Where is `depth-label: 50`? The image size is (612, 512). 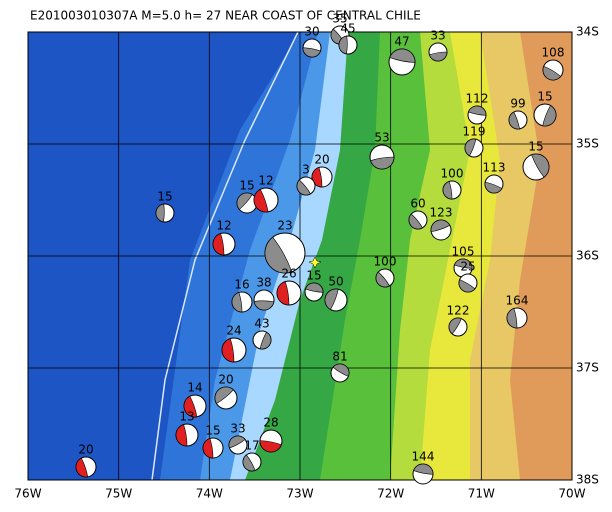 depth-label: 50 is located at coordinates (335, 282).